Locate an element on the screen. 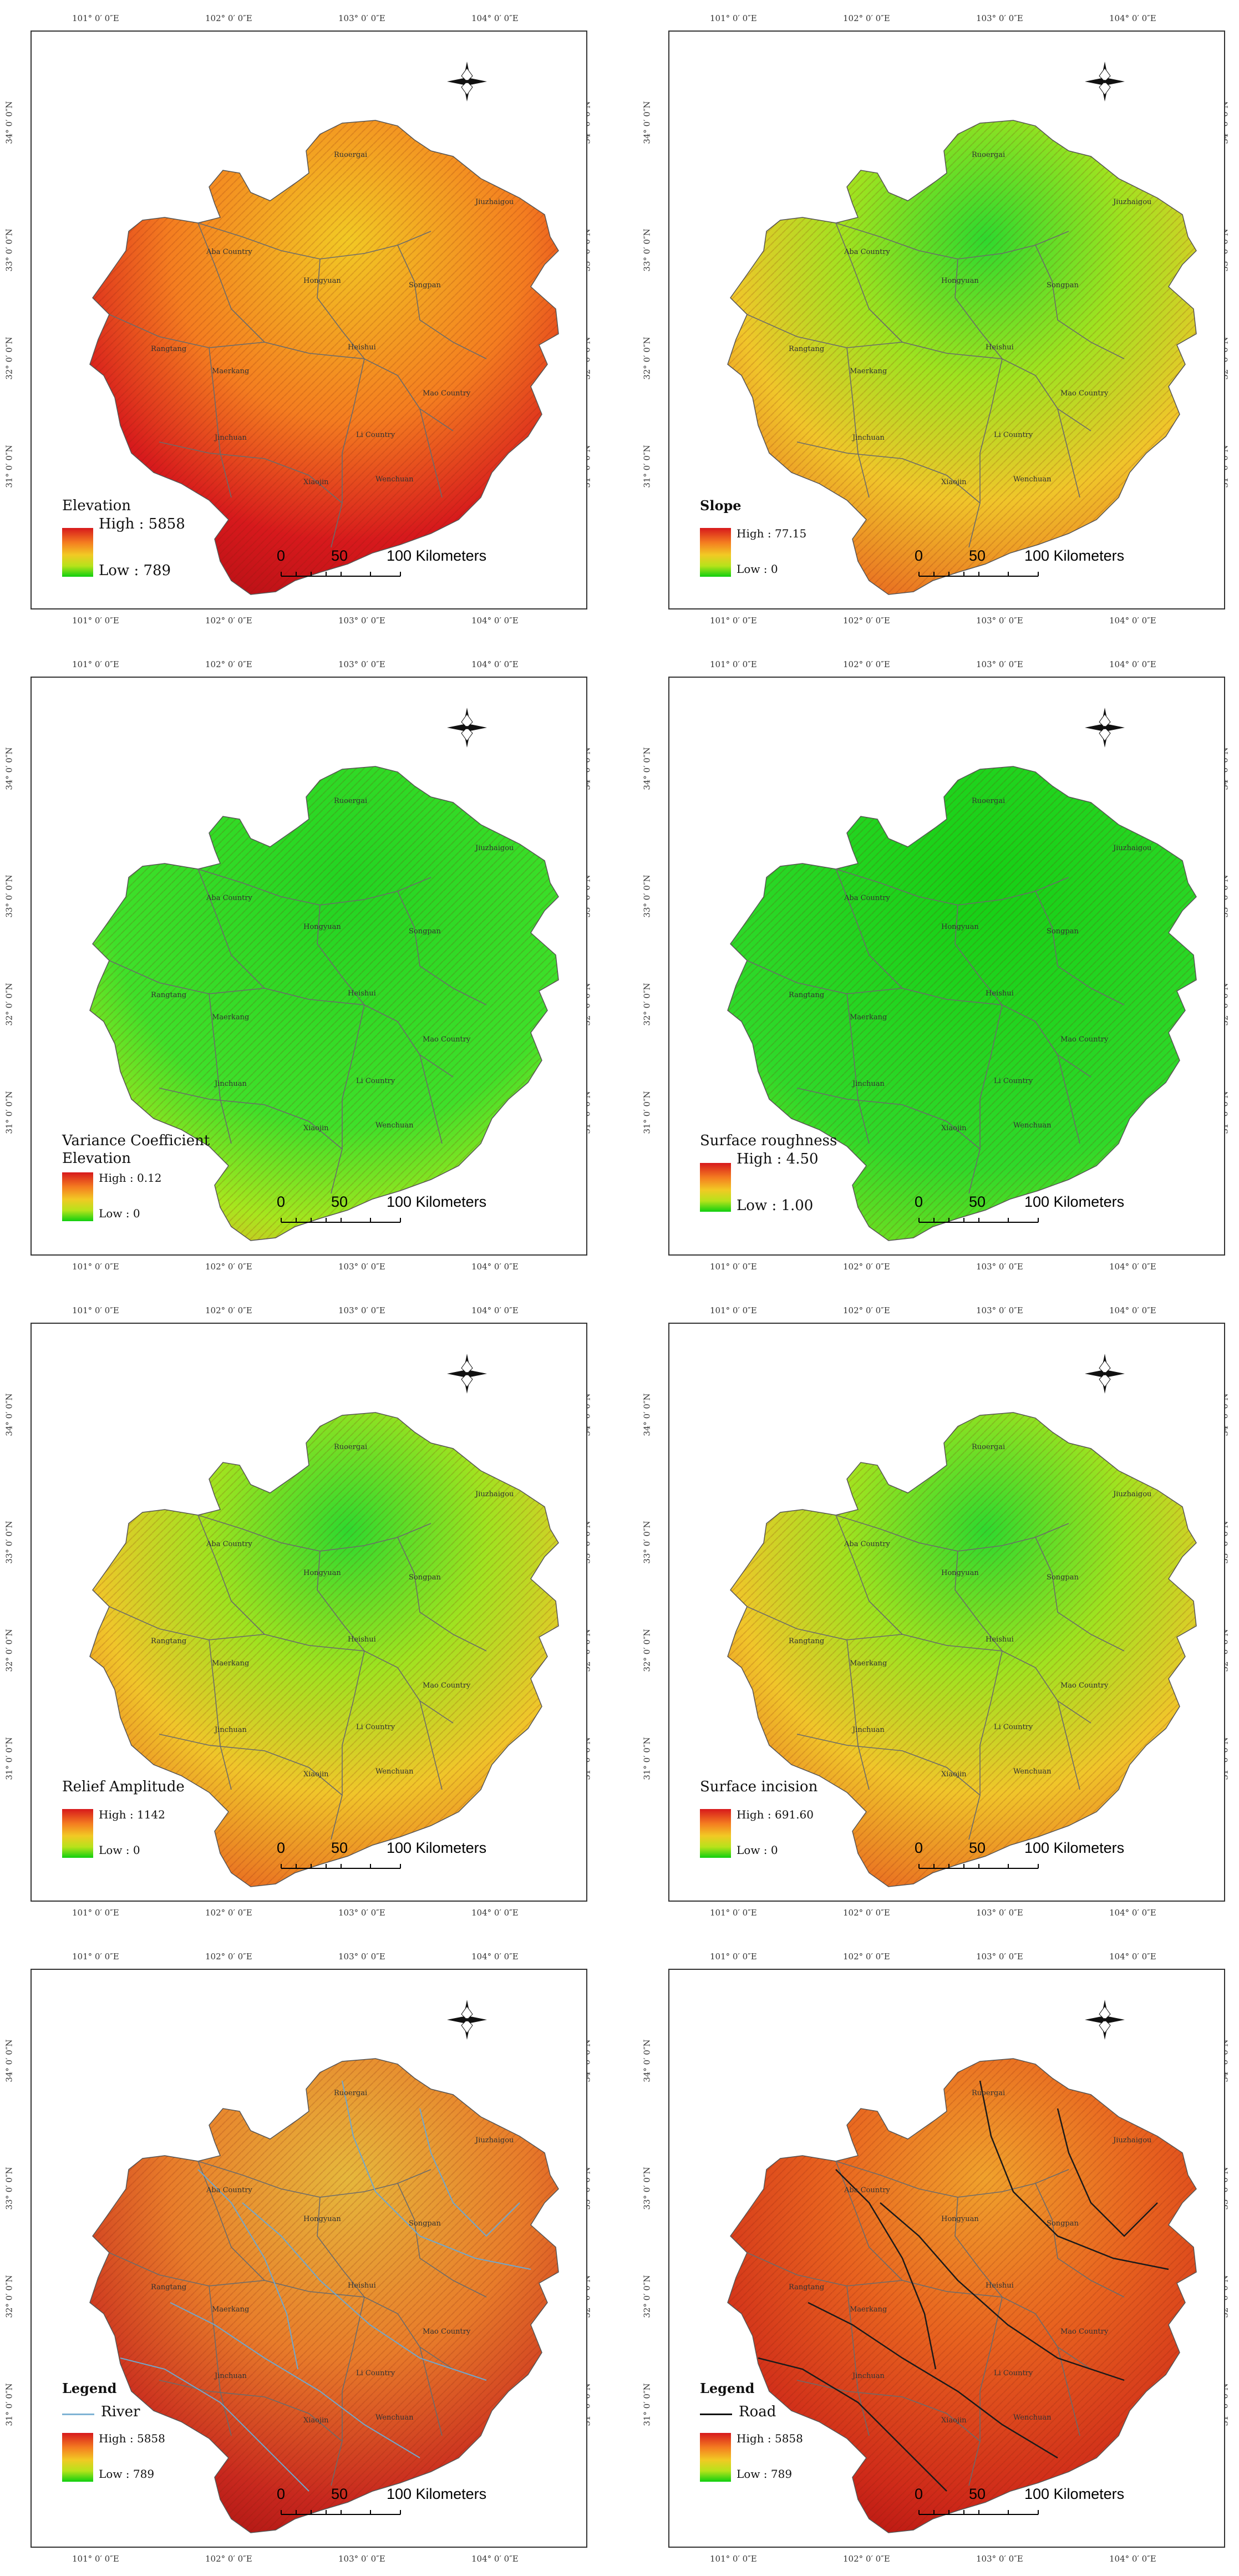 The height and width of the screenshot is (2576, 1239). longitude-label: 101° 0′ 0″E is located at coordinates (733, 1310).